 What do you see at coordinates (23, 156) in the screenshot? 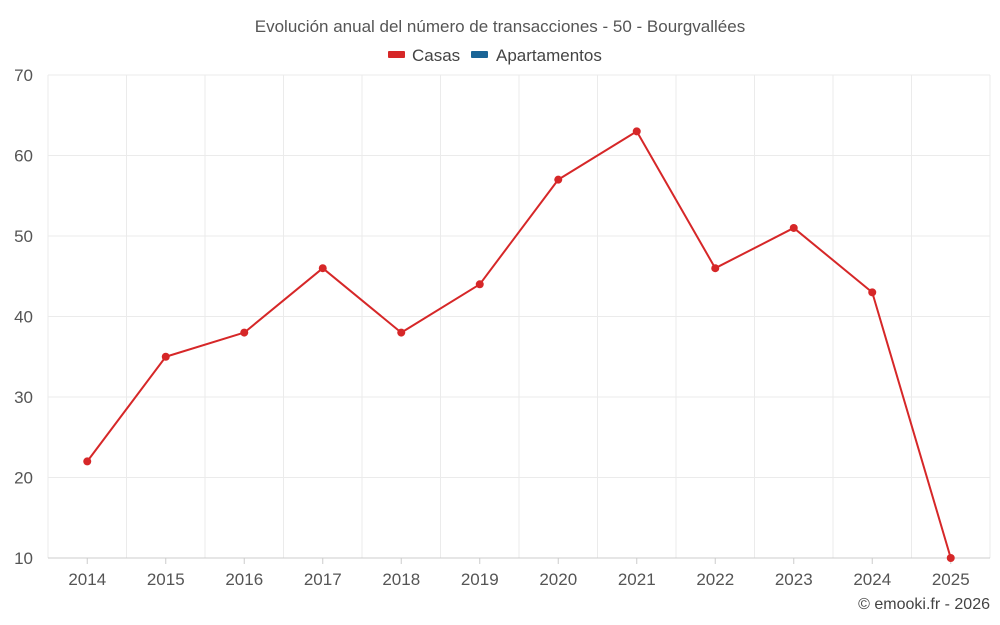
I see `y-tick-label: 60` at bounding box center [23, 156].